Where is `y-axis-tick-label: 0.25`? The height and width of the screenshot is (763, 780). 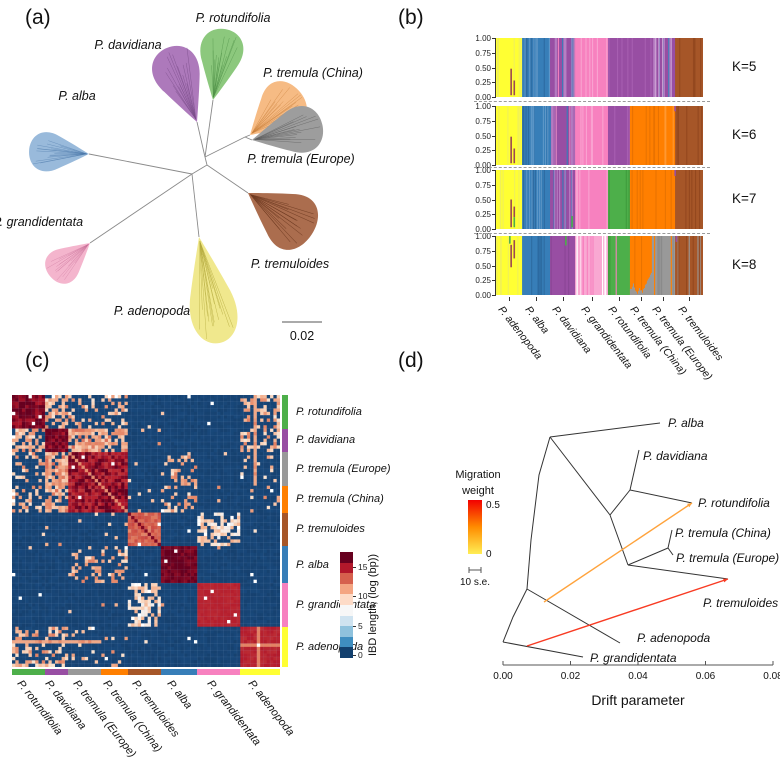
y-axis-tick-label: 0.25 is located at coordinates (483, 83).